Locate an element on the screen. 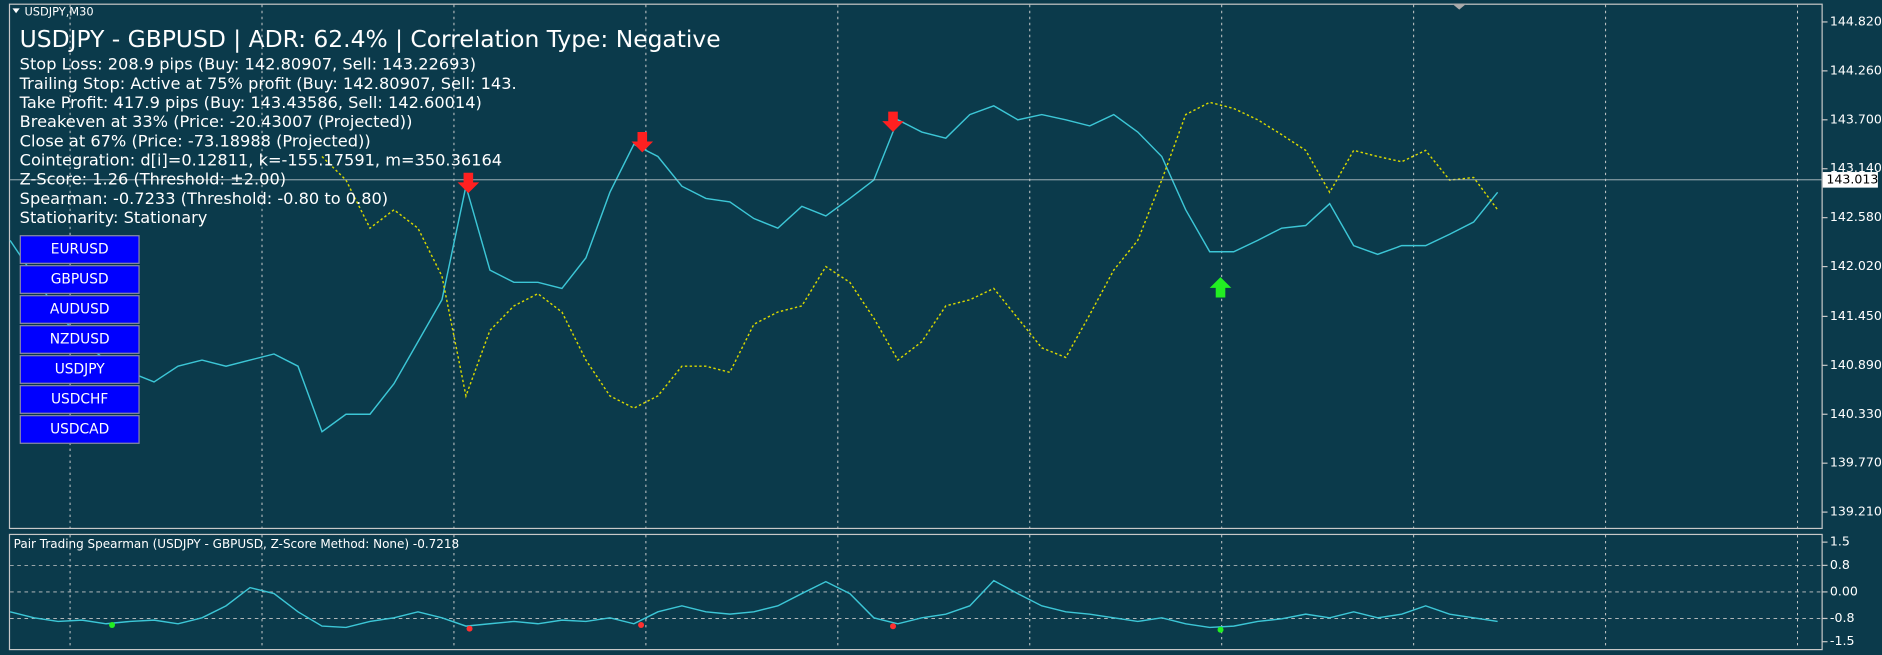 This screenshot has height=655, width=1882. info-line: Stationarity: Stationary is located at coordinates (114, 217).